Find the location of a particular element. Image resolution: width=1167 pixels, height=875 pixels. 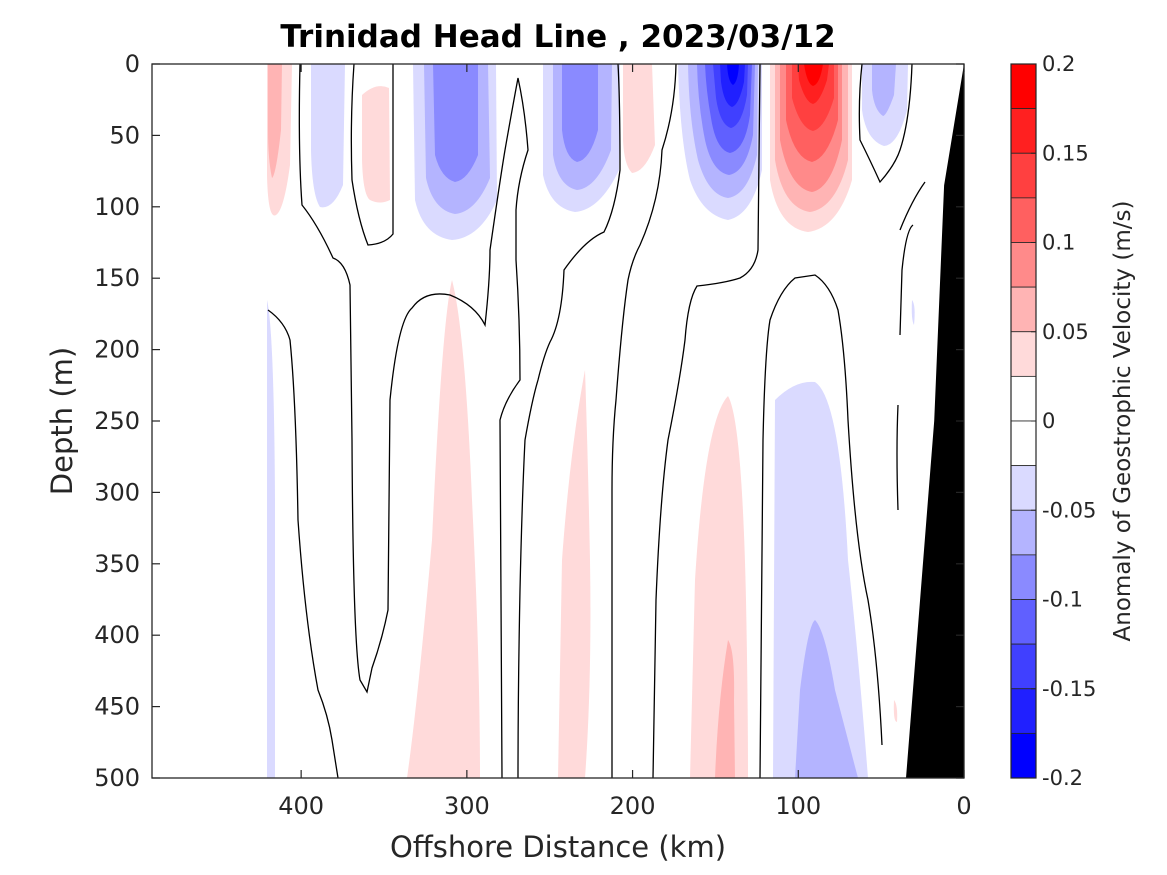

colorbar-tick-label: 0 is located at coordinates (1048, 421).